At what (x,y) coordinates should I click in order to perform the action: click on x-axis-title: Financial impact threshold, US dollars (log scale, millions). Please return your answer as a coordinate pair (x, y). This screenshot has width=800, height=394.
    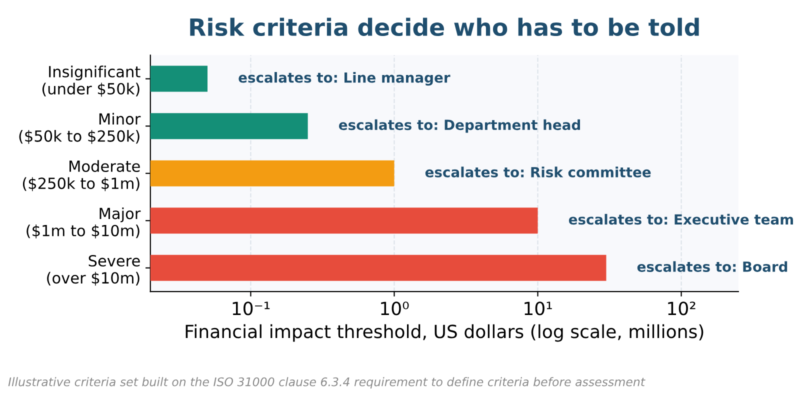
    Looking at the image, I should click on (445, 333).